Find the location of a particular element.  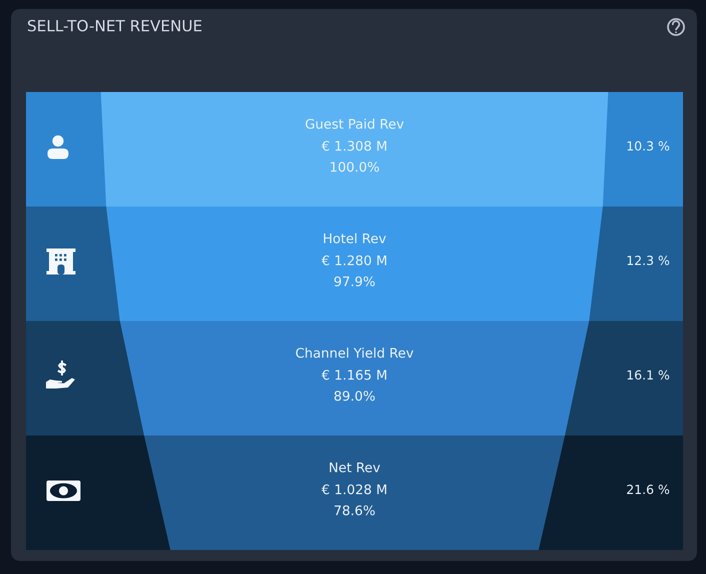

category-label: Hotel Rev is located at coordinates (355, 238).